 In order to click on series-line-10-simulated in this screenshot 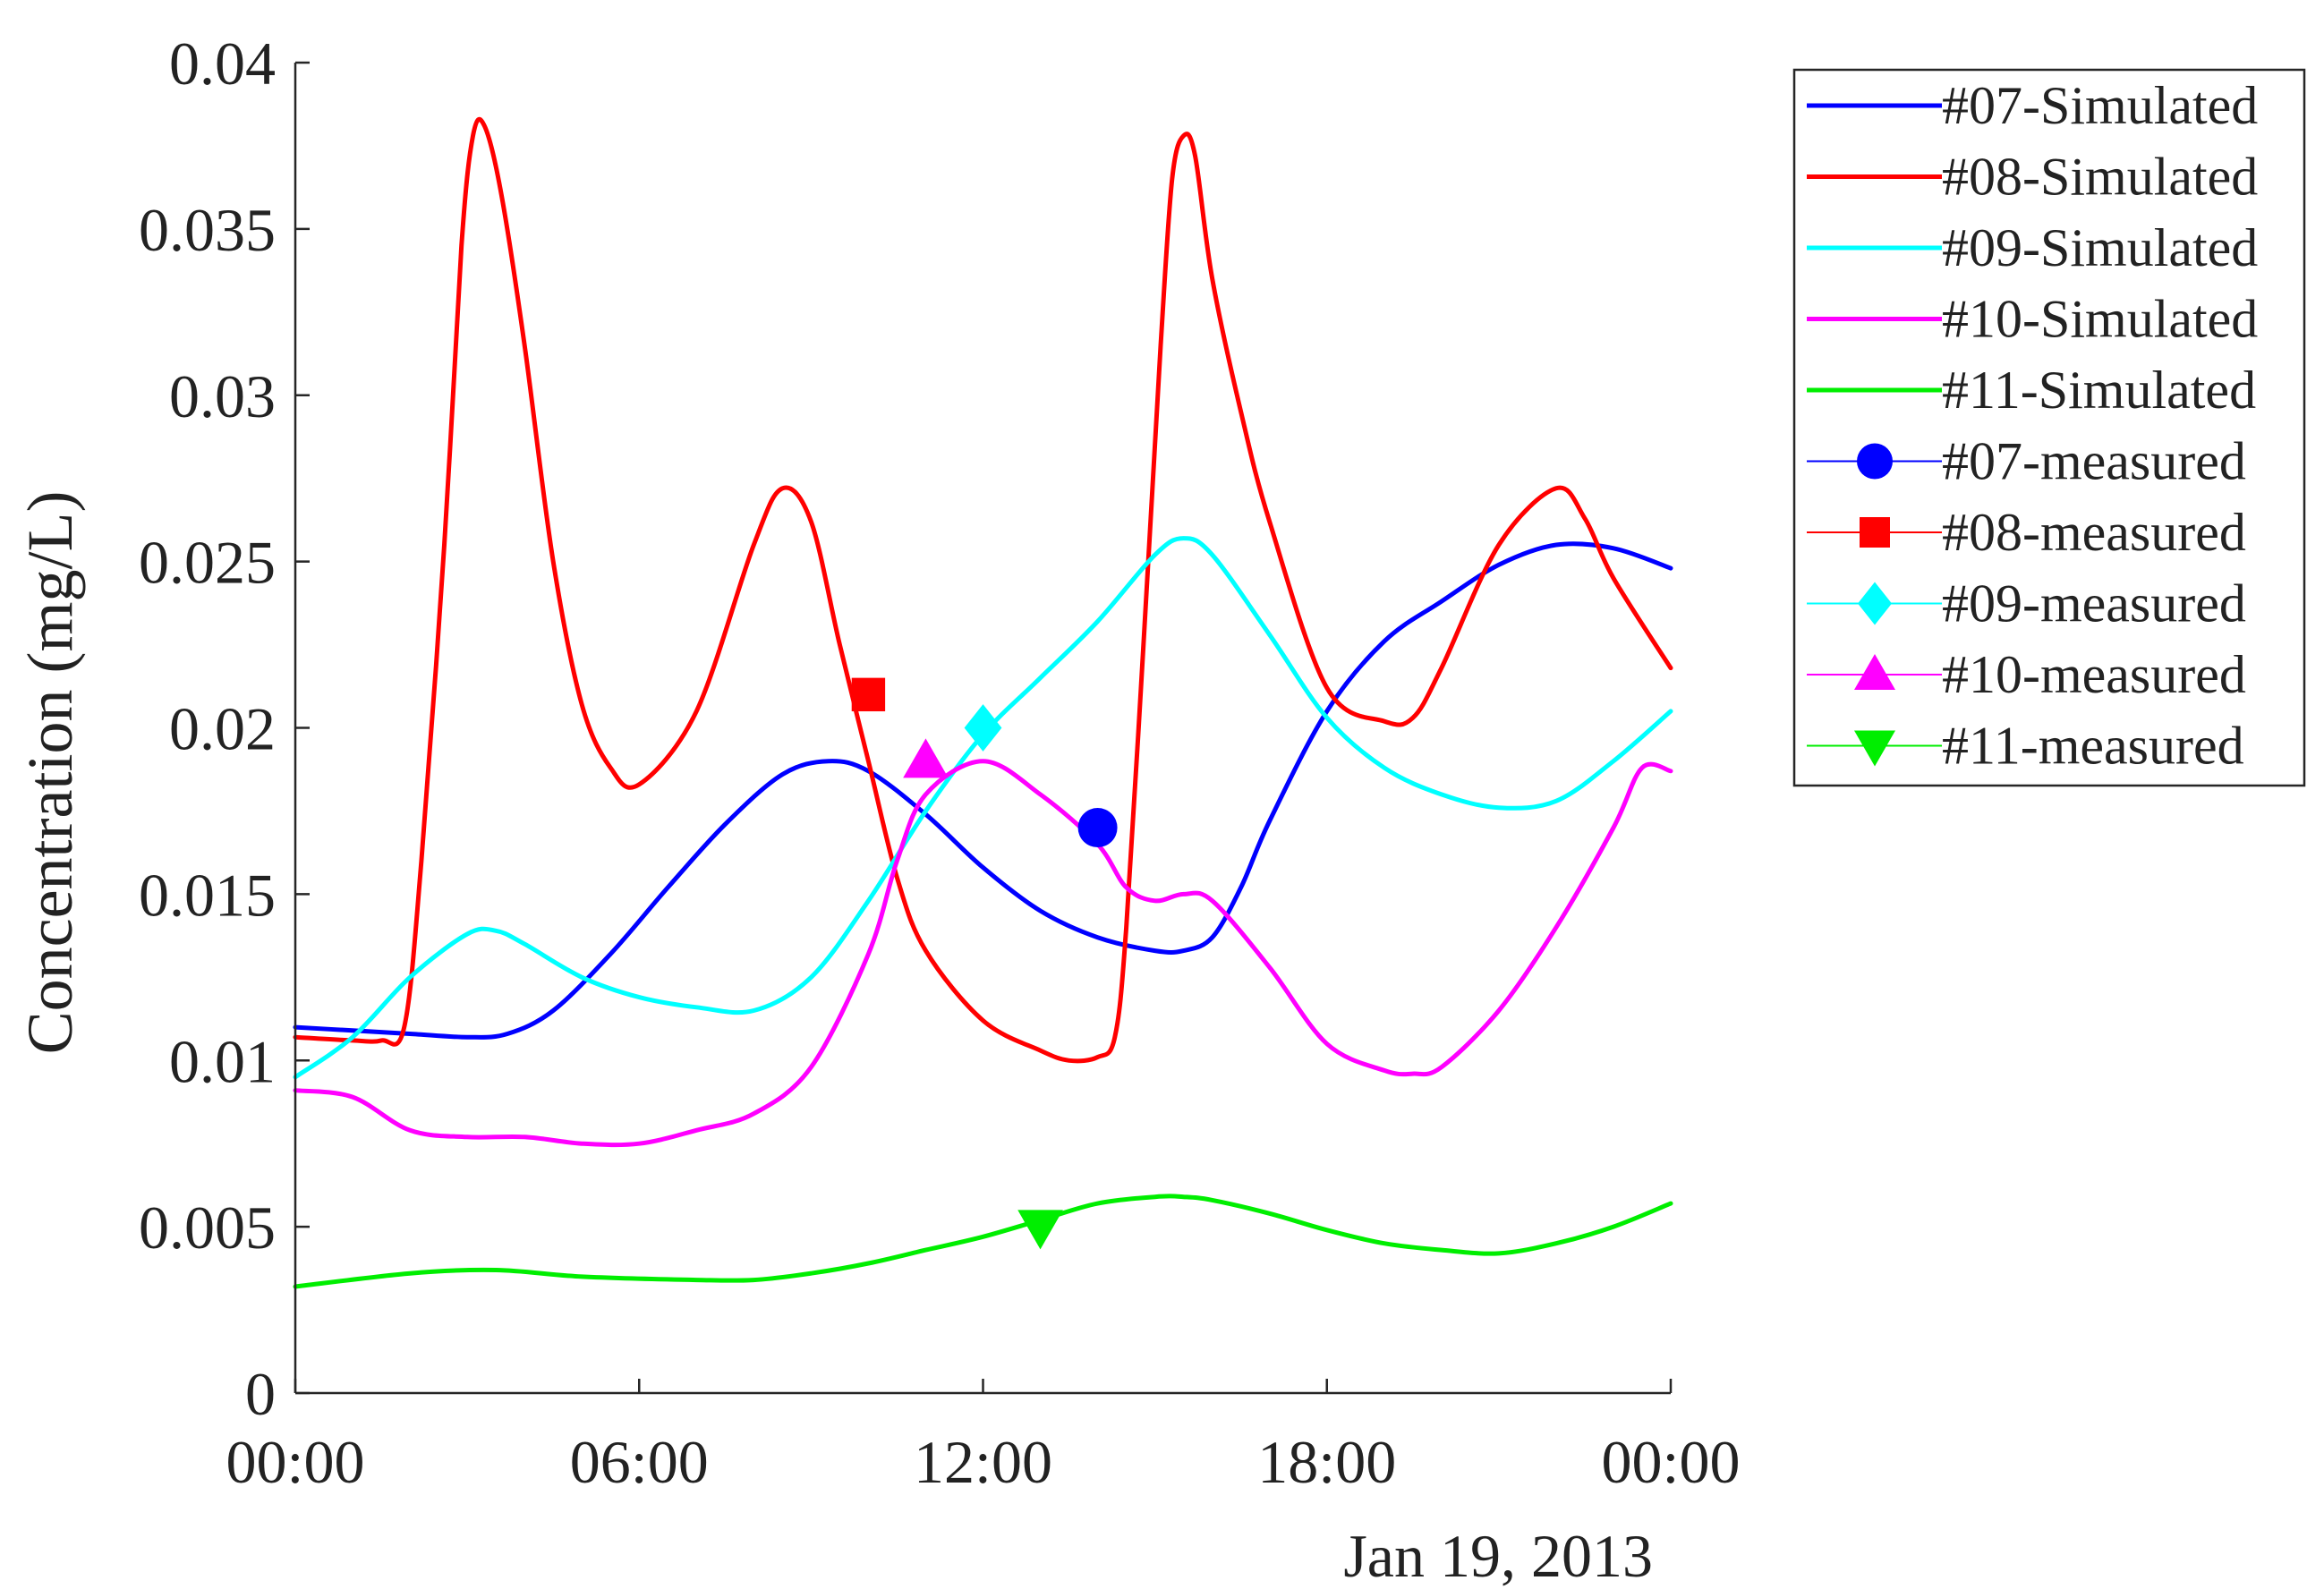, I will do `click(983, 953)`.